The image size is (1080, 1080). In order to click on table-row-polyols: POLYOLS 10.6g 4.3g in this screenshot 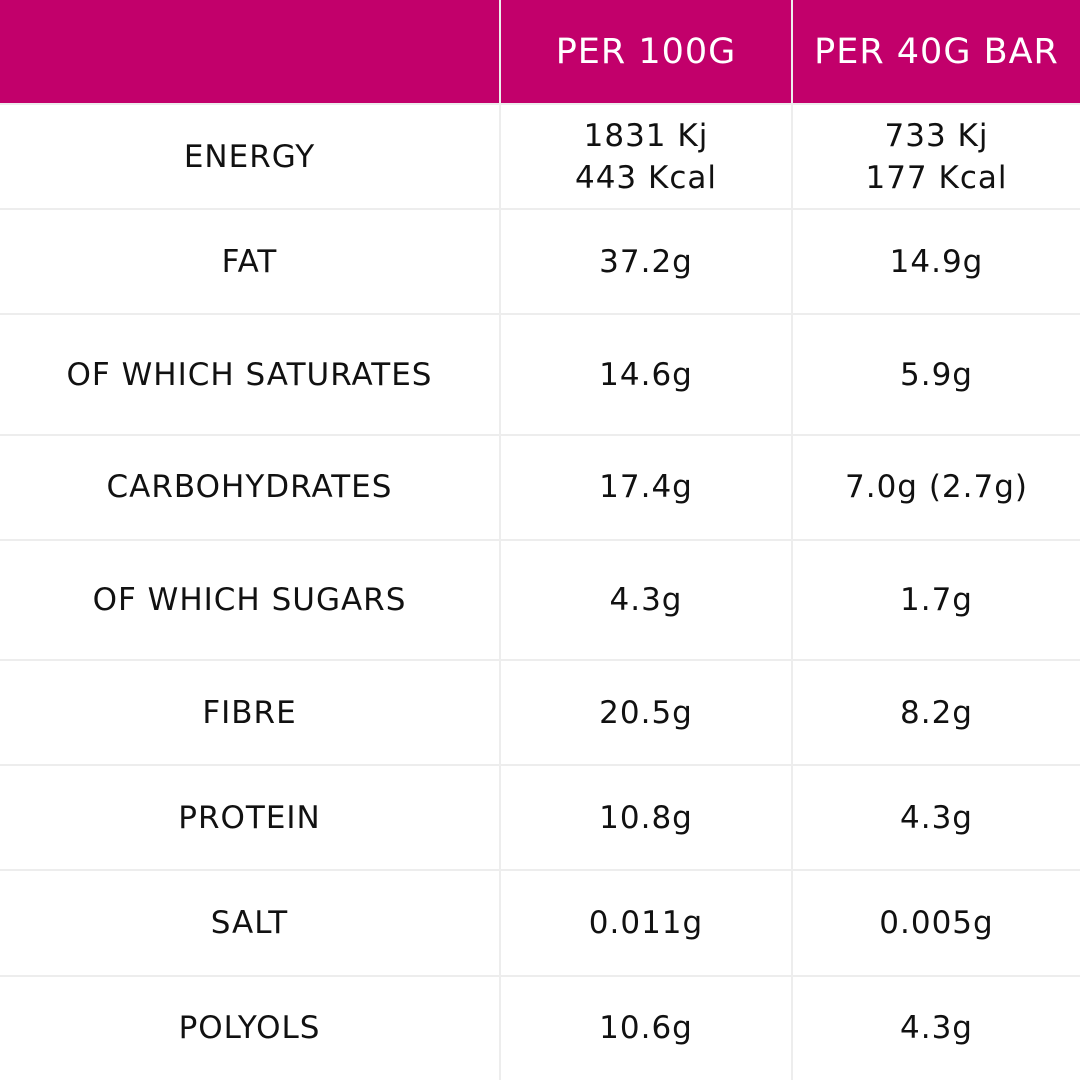, I will do `click(540, 1027)`.